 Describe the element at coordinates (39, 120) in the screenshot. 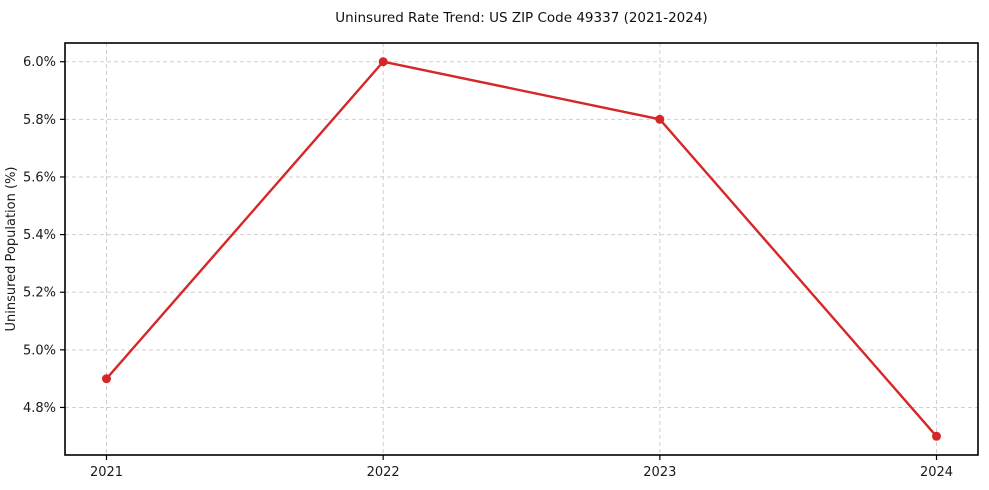

I see `y-tick-label: 5.8%` at that location.